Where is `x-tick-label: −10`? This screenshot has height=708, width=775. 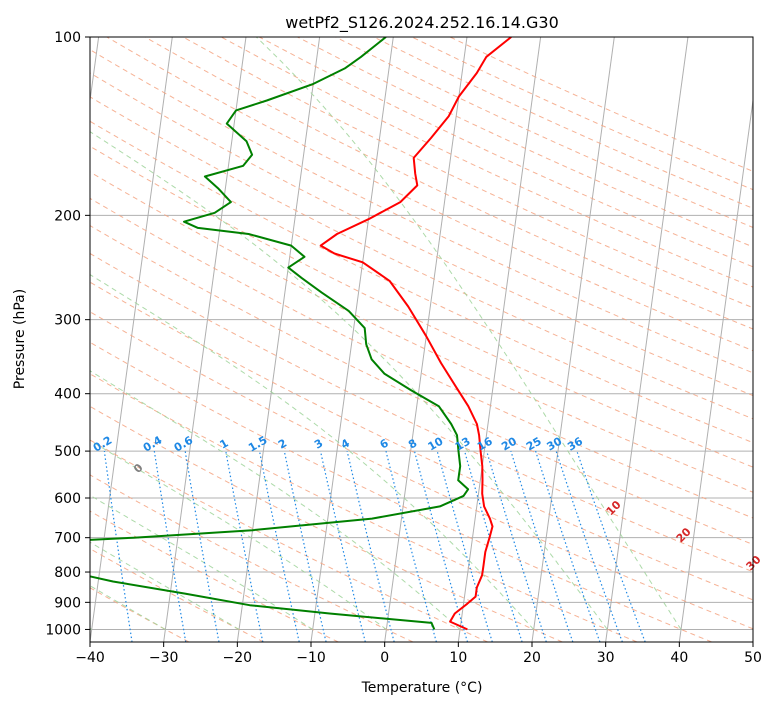 x-tick-label: −10 is located at coordinates (311, 658).